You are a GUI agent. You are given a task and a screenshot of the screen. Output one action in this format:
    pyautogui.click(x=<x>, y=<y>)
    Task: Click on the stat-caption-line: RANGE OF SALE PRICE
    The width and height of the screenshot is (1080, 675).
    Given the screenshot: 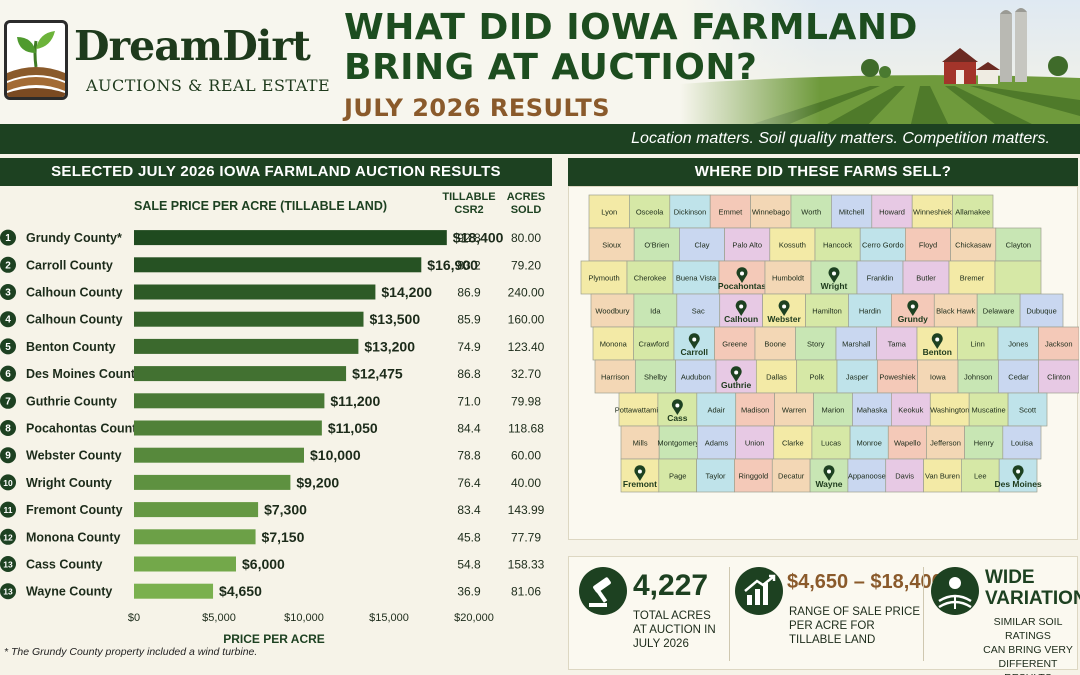 What is the action you would take?
    pyautogui.click(x=855, y=612)
    